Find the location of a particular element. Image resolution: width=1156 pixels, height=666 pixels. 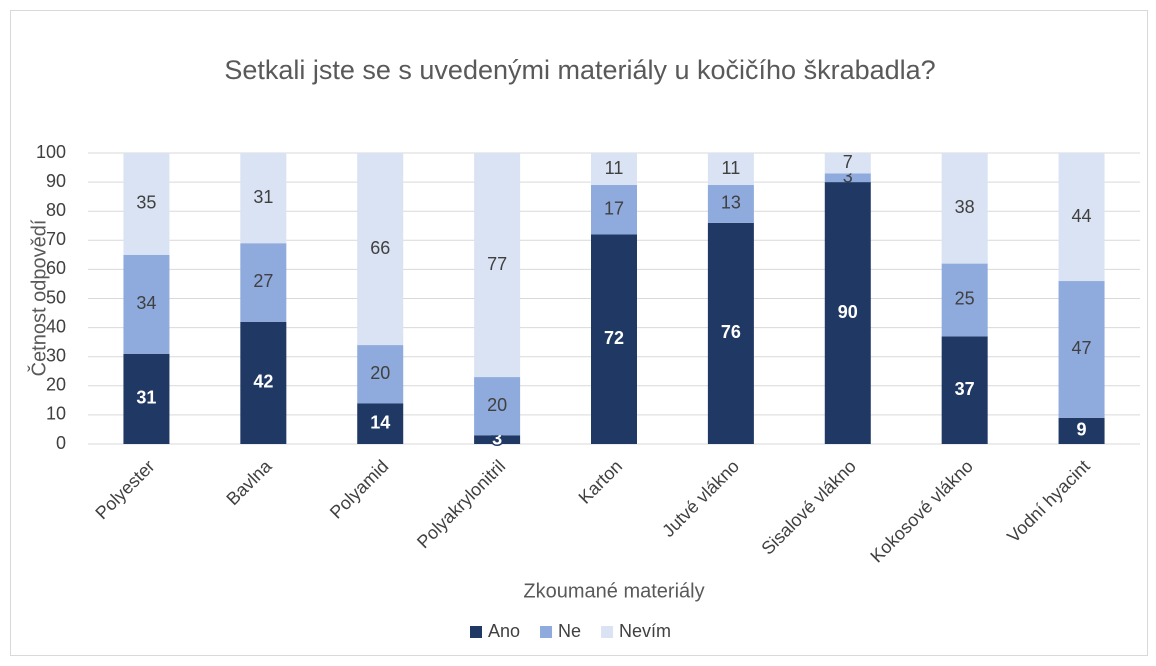

y-tick-label: 0 is located at coordinates (61, 443).